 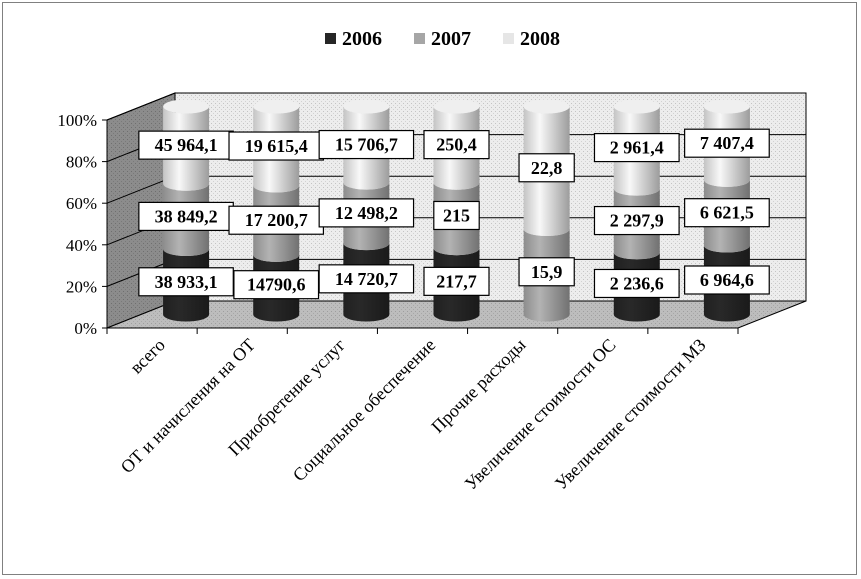 I want to click on data-label-2006: 38 933,1, so click(x=186, y=282).